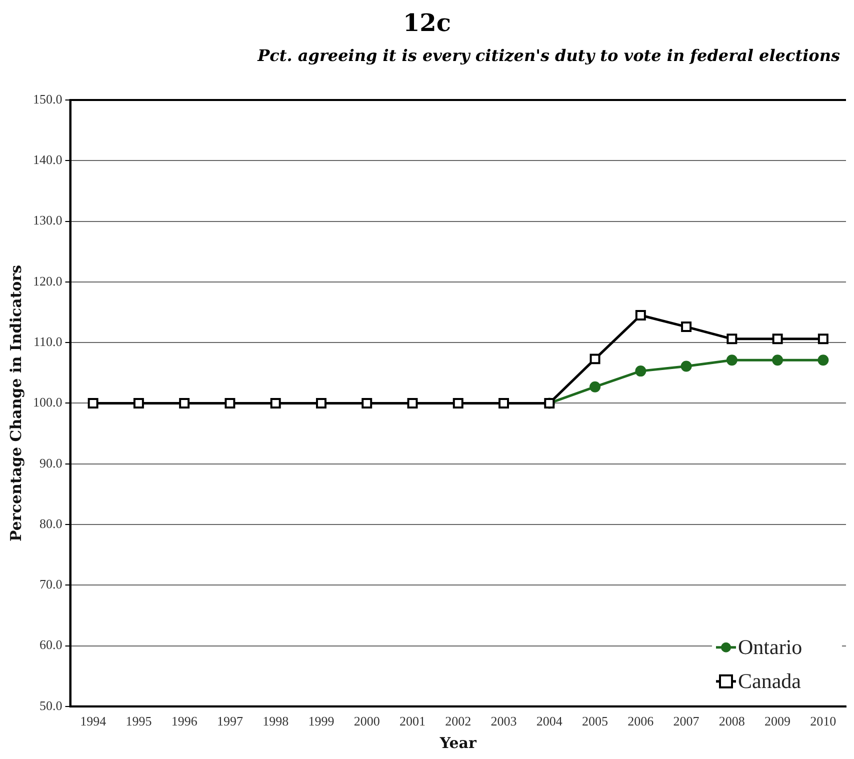 This screenshot has height=759, width=854. What do you see at coordinates (777, 721) in the screenshot?
I see `x-tick-label: 2009` at bounding box center [777, 721].